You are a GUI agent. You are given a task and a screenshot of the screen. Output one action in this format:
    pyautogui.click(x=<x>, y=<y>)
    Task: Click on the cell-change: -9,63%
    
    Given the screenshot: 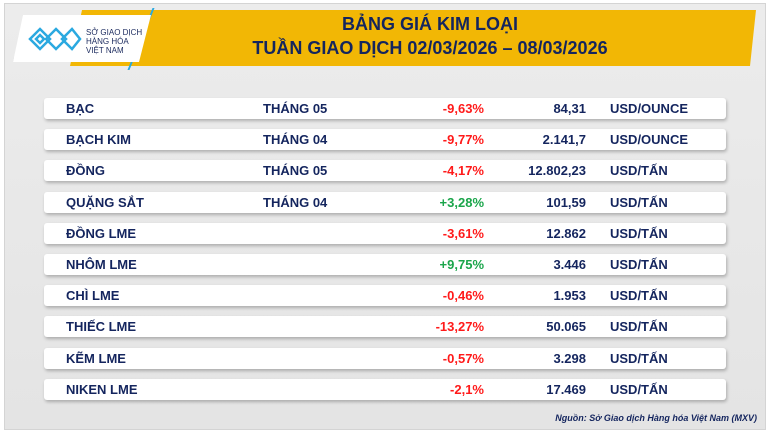 What is the action you would take?
    pyautogui.click(x=463, y=108)
    